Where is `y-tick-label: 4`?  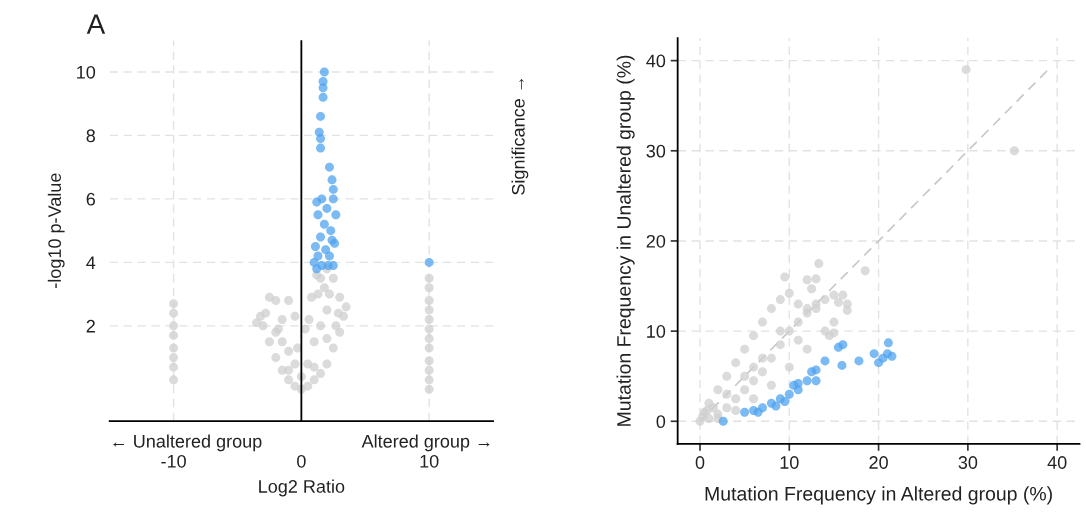 y-tick-label: 4 is located at coordinates (91, 262).